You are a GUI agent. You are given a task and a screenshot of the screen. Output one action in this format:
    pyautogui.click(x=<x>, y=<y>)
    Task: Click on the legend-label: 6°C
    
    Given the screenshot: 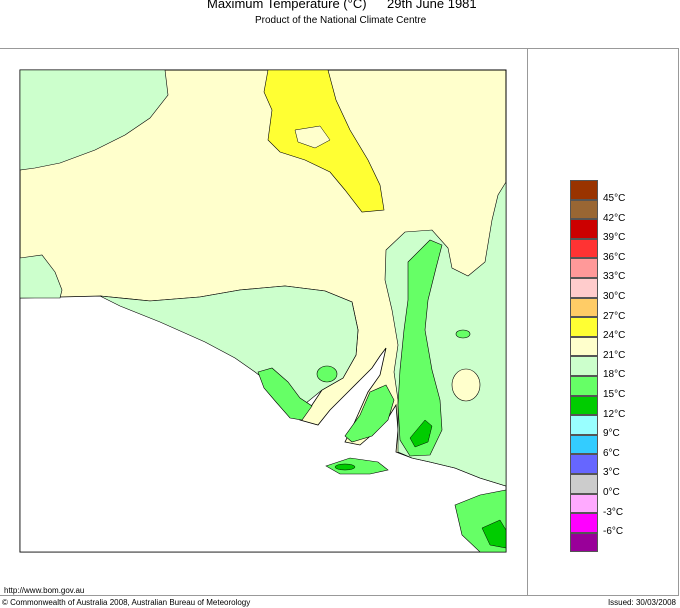 What is the action you would take?
    pyautogui.click(x=611, y=453)
    